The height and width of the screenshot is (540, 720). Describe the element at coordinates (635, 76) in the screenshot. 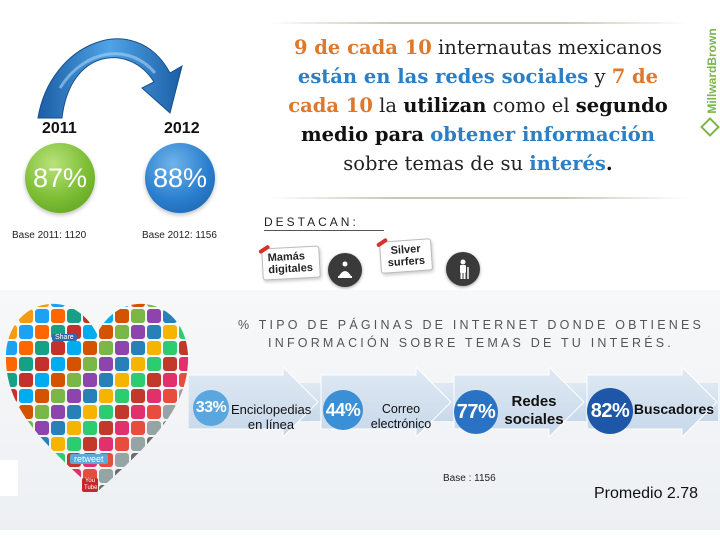

I see `headline-highlight: 7 de` at that location.